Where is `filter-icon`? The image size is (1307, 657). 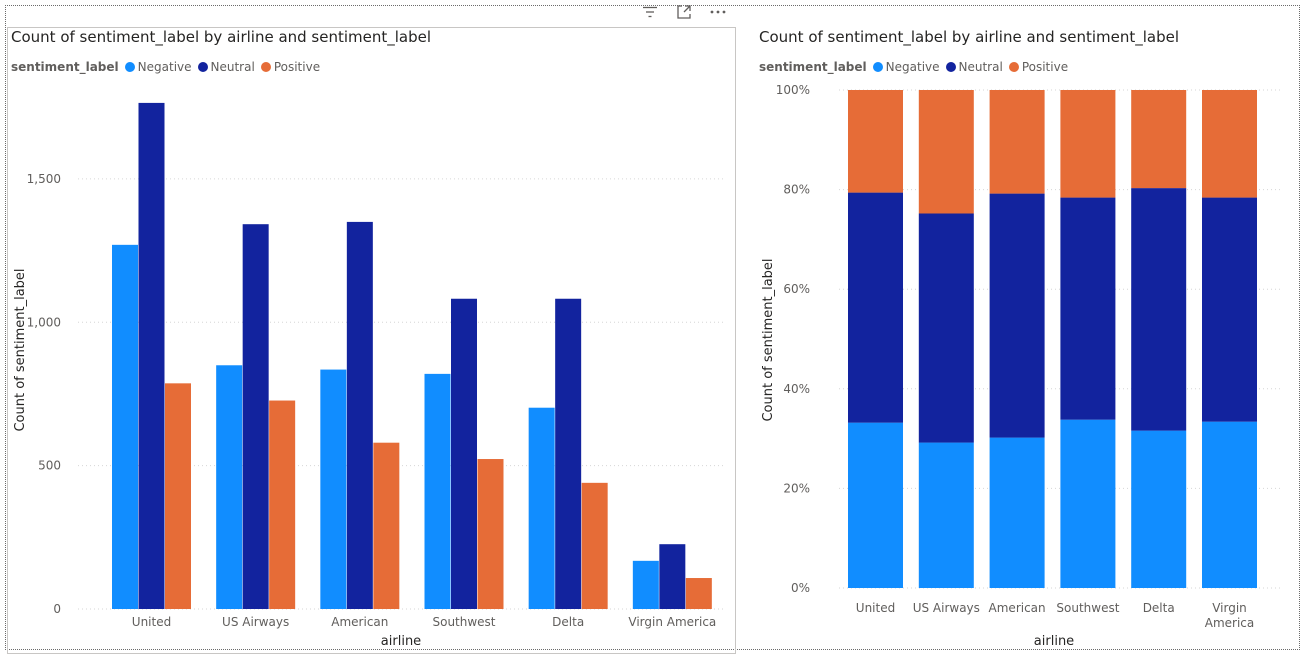 filter-icon is located at coordinates (650, 12).